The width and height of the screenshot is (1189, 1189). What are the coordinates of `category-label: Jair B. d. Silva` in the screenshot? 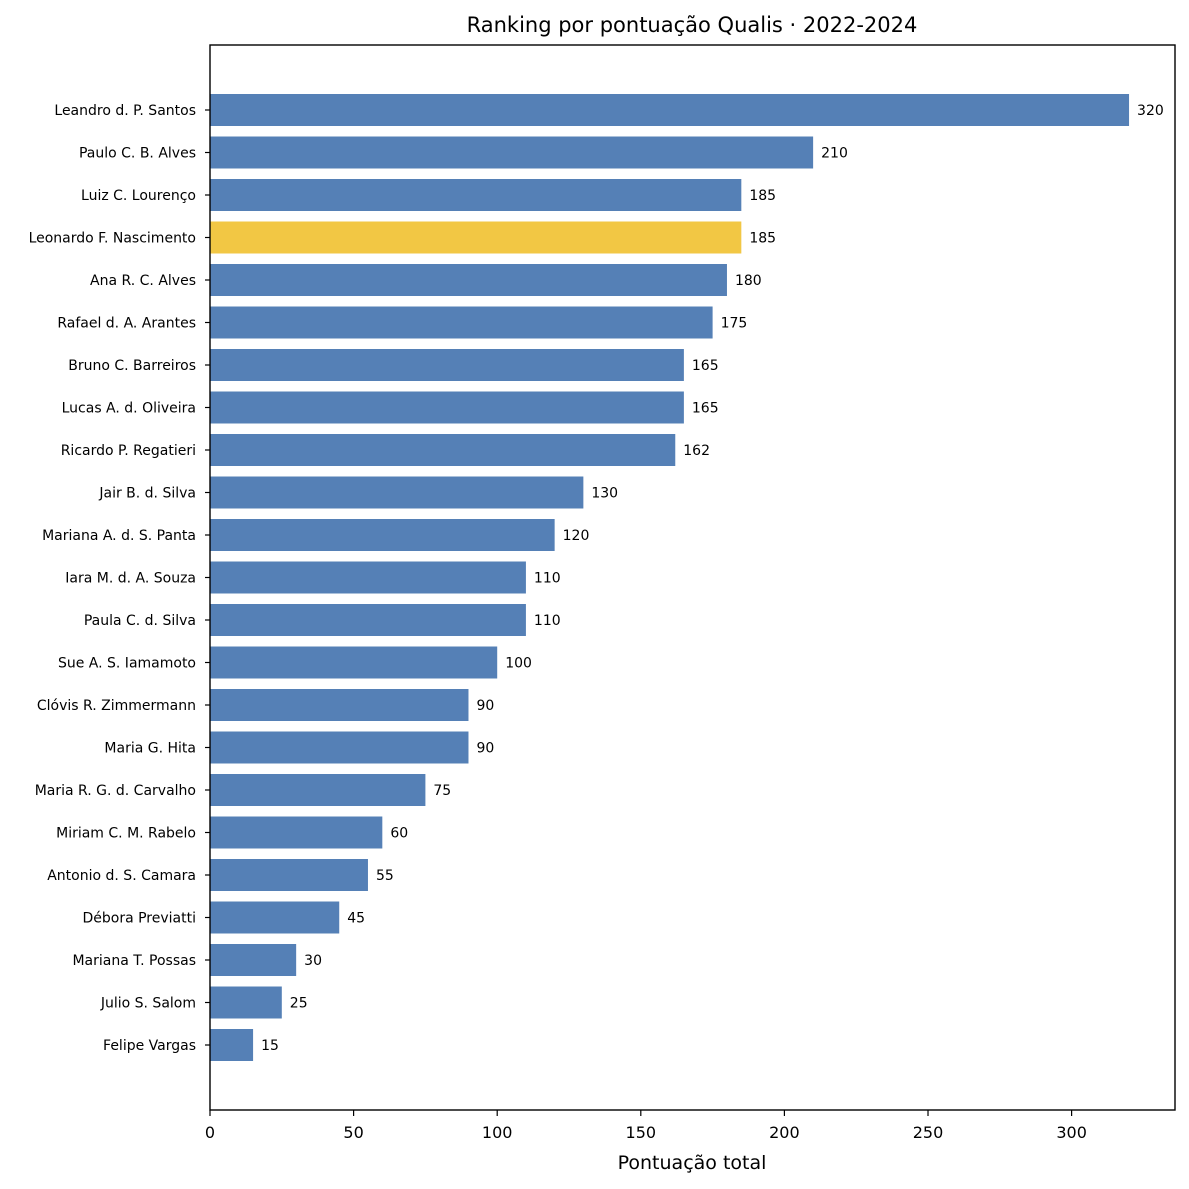 It's located at (147, 494).